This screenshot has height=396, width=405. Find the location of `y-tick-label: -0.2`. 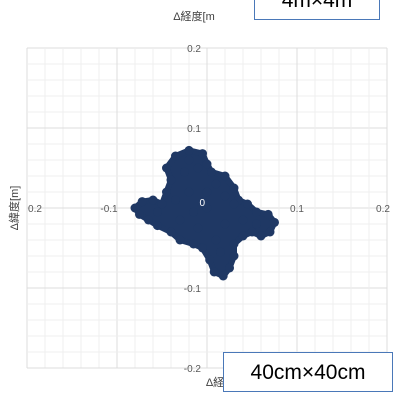

y-tick-label: -0.2 is located at coordinates (193, 369).